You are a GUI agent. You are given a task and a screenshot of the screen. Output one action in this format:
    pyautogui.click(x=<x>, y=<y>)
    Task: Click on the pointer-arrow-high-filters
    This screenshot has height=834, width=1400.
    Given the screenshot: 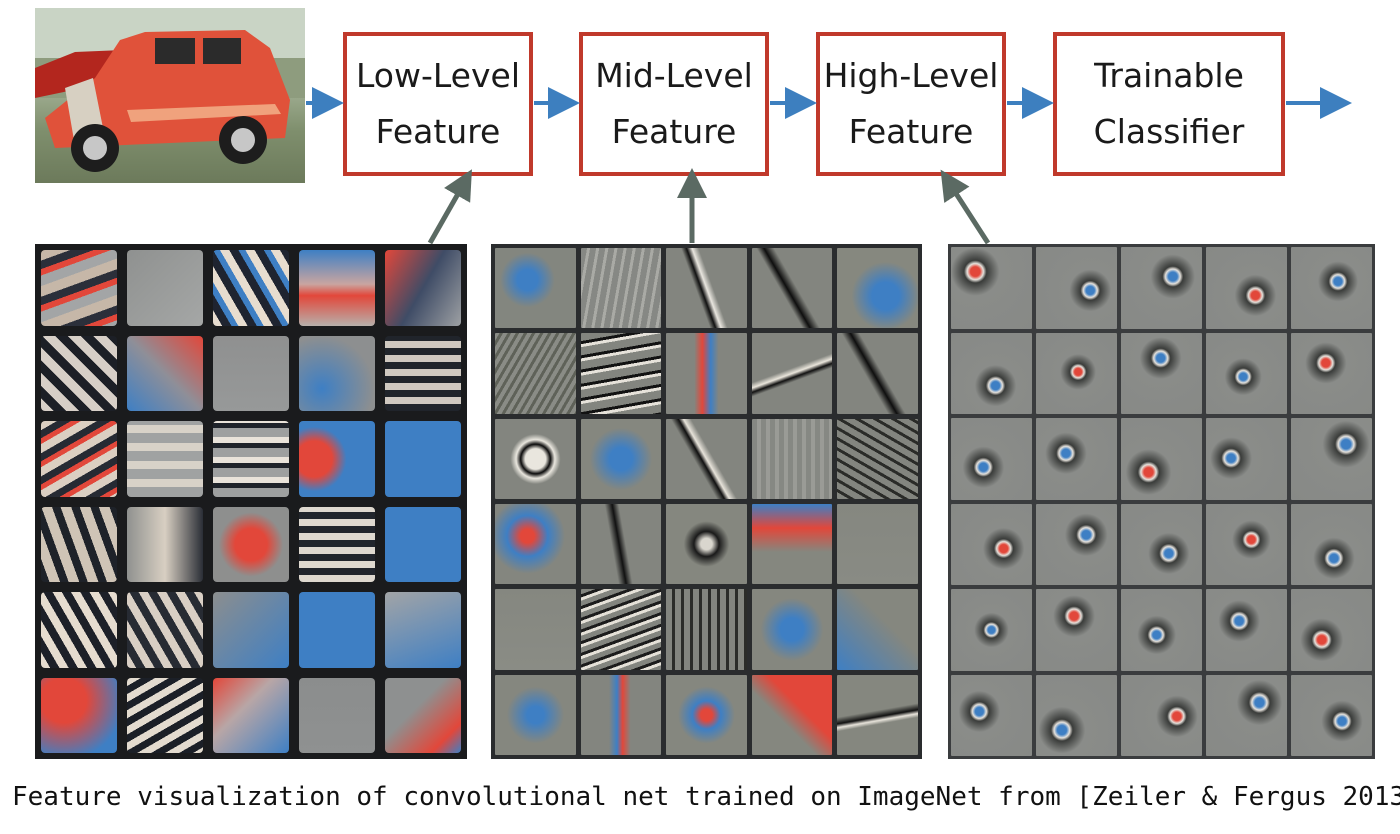 What is the action you would take?
    pyautogui.click(x=965, y=207)
    